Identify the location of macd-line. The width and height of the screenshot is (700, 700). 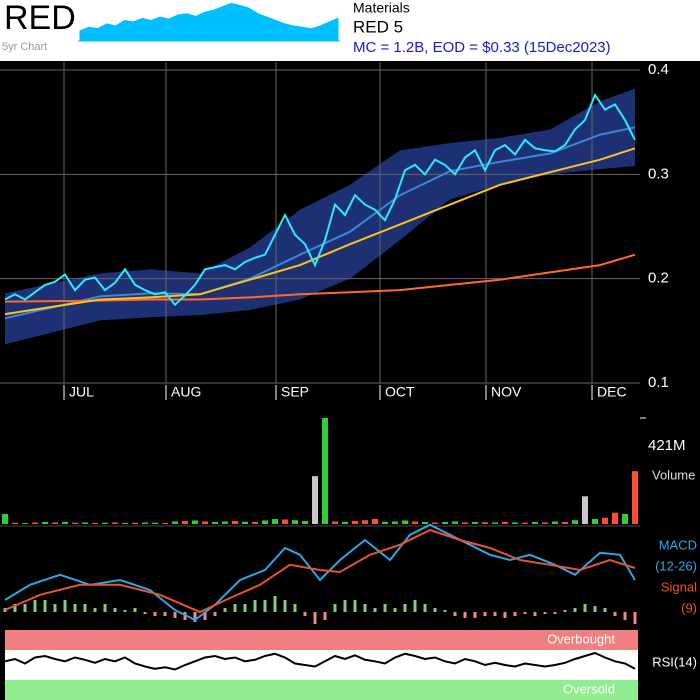
(320, 571).